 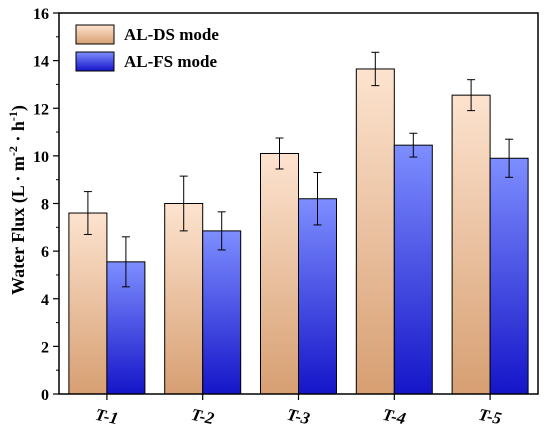 I want to click on y-tick-label: 14, so click(x=41, y=62).